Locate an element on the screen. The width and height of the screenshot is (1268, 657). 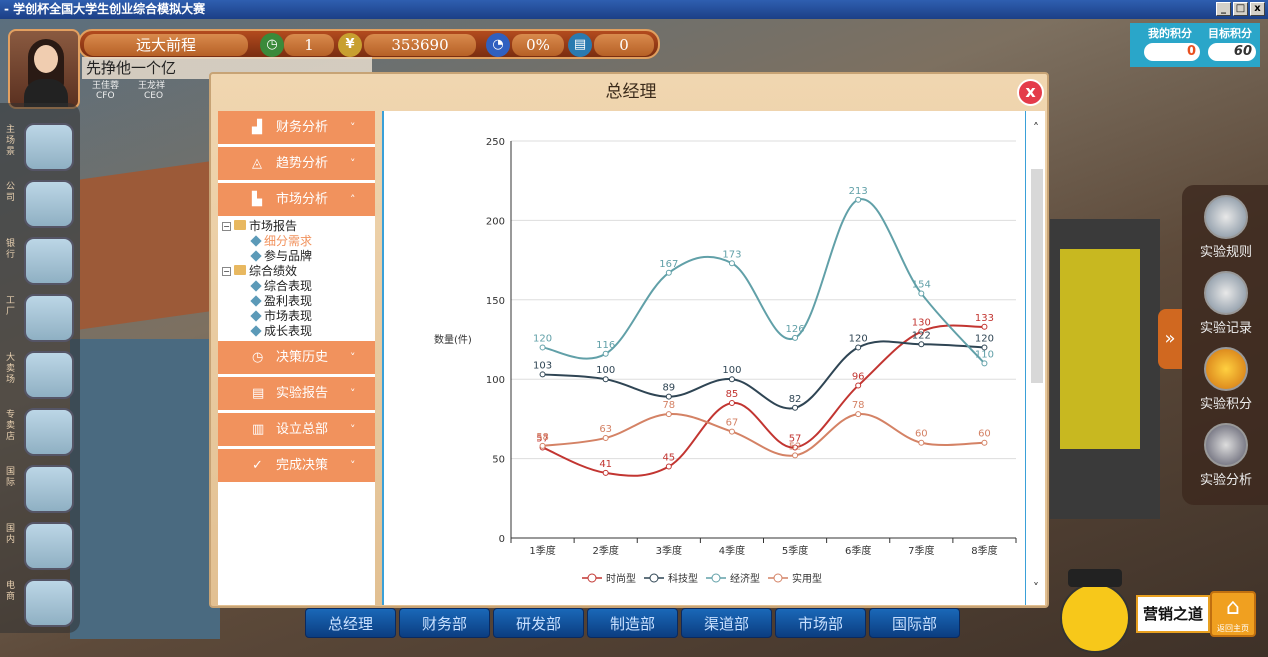
menu-label: 实验报告 is located at coordinates (302, 393).